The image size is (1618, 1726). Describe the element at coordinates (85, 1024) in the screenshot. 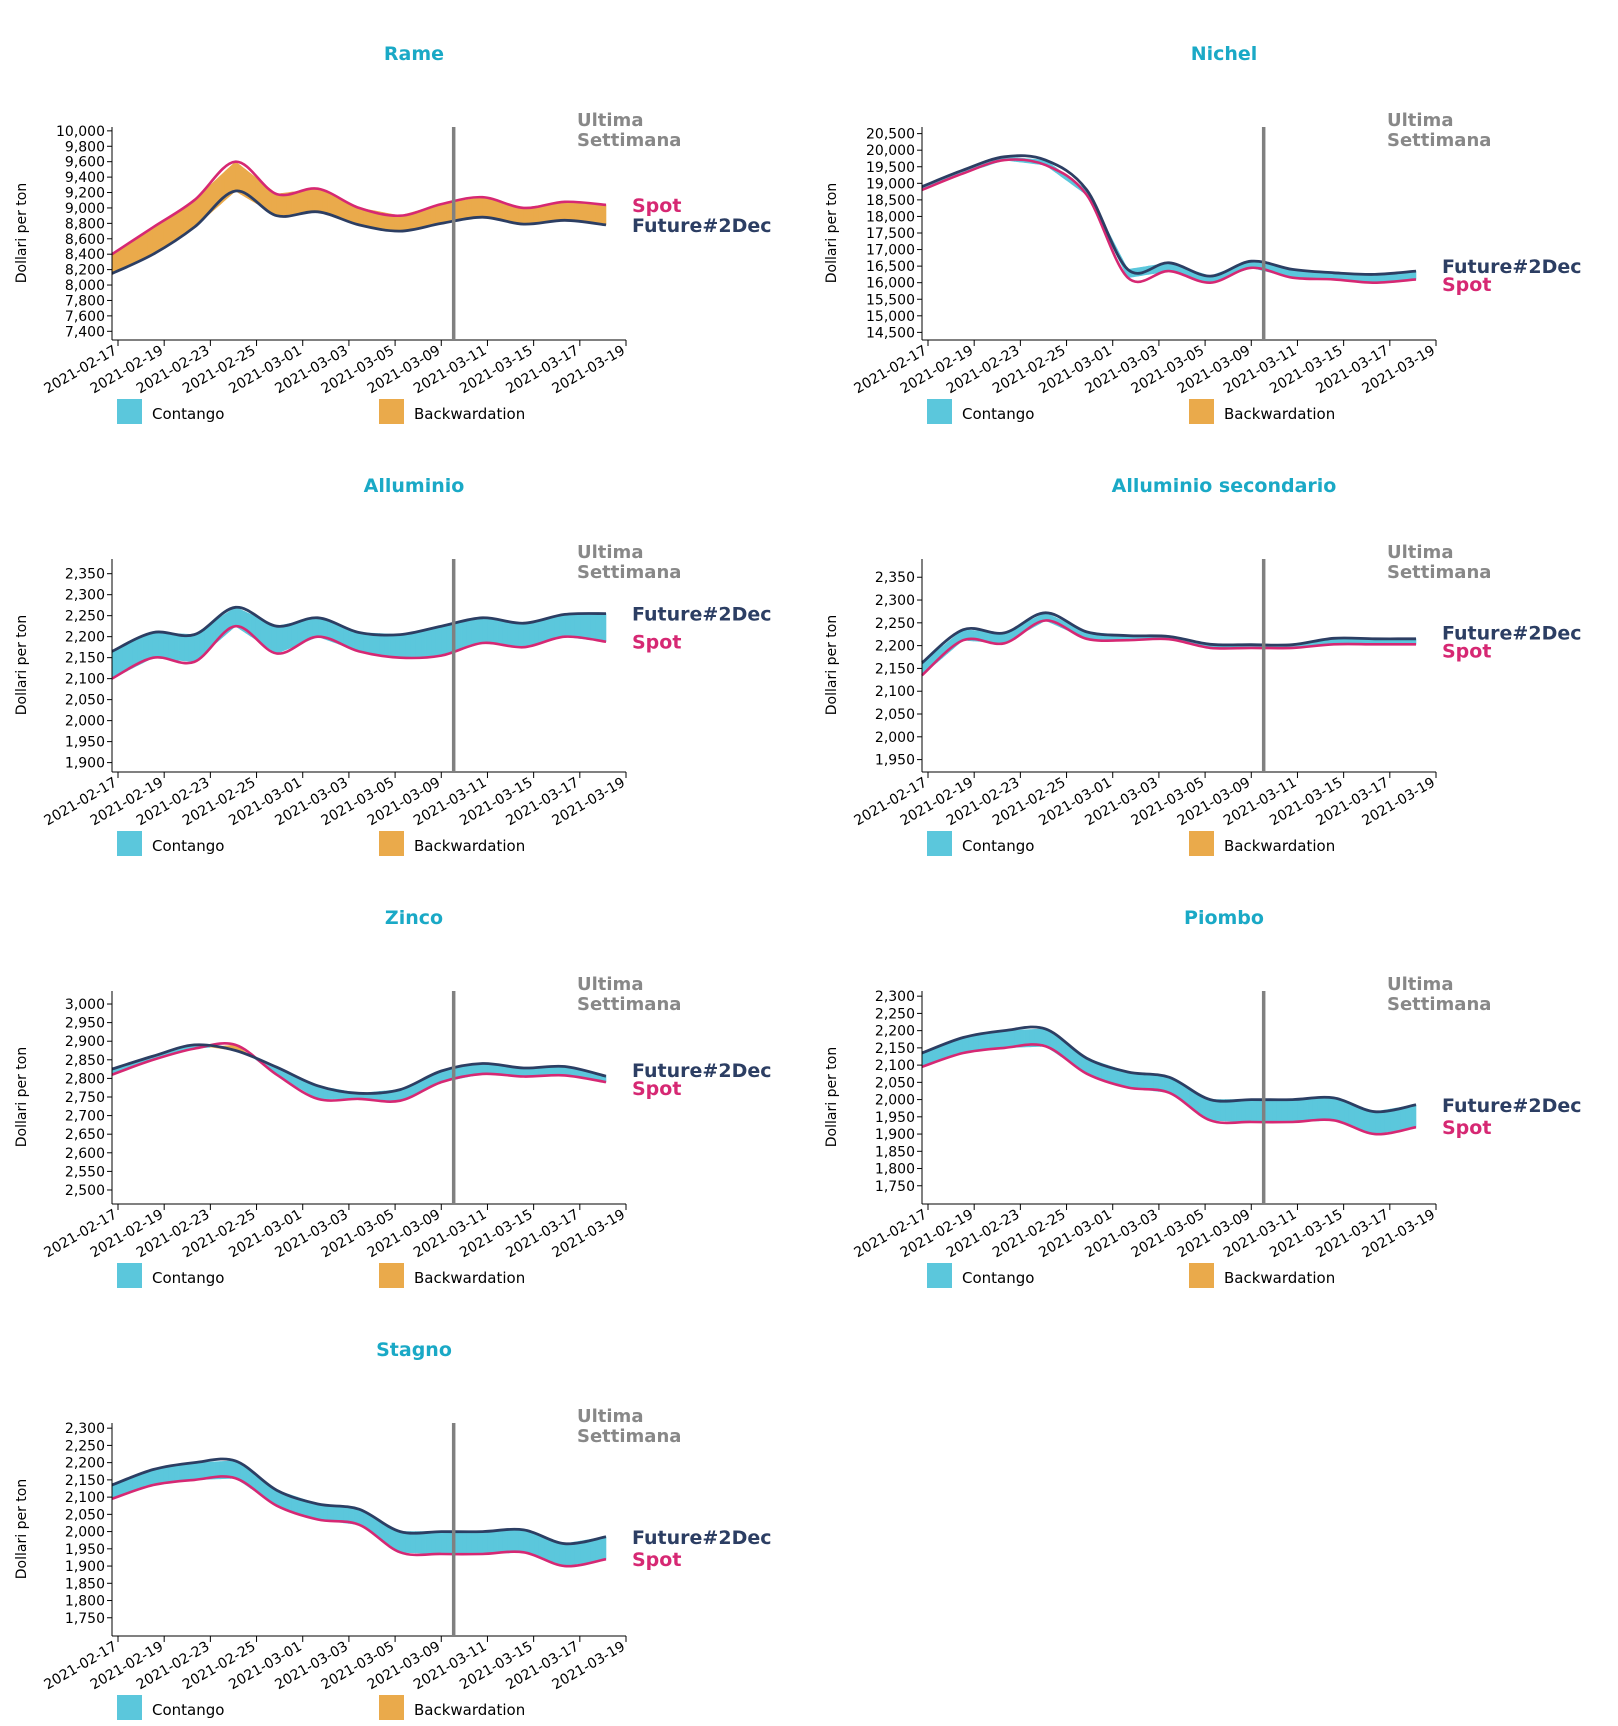

I see `y-tick-label: 2,950` at that location.